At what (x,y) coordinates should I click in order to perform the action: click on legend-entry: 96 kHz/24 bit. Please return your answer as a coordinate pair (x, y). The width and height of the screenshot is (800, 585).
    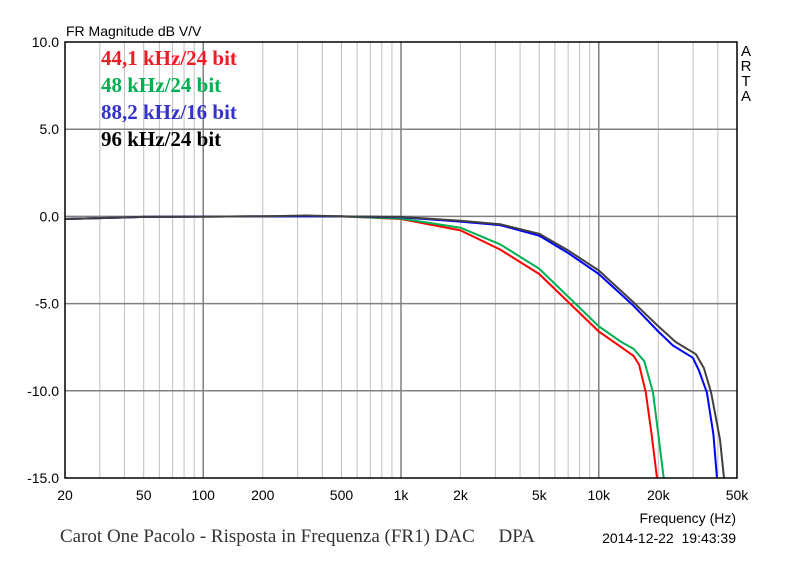
    Looking at the image, I should click on (161, 139).